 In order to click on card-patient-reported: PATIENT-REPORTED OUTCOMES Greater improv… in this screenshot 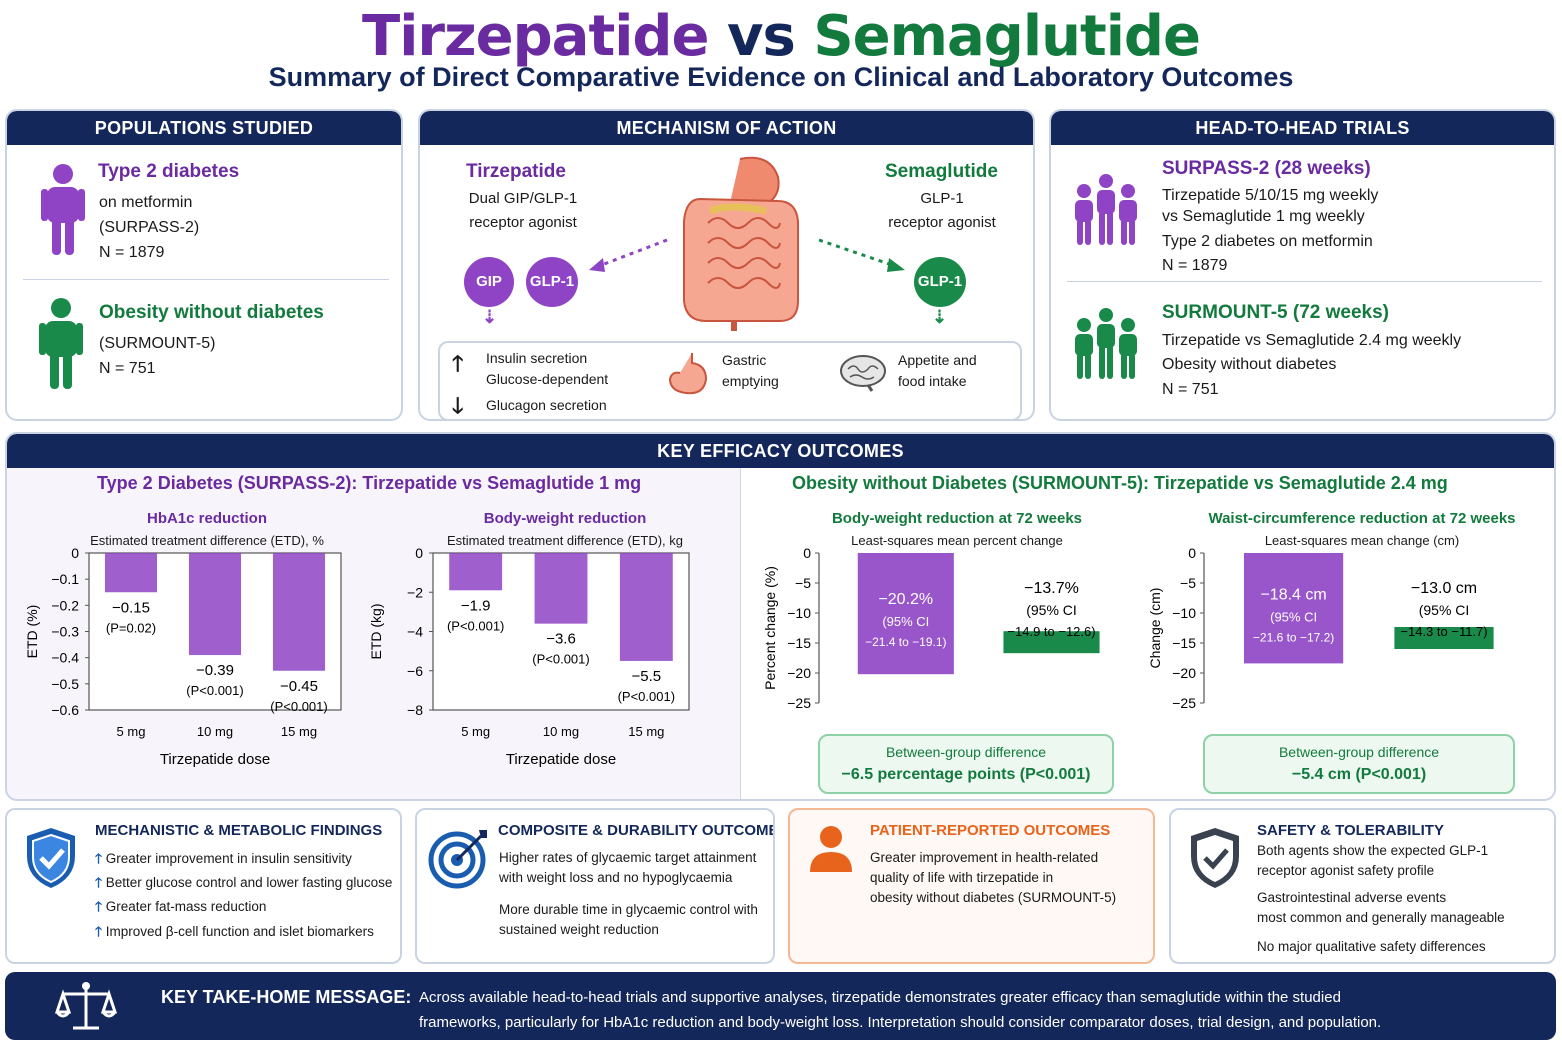, I will do `click(971, 886)`.